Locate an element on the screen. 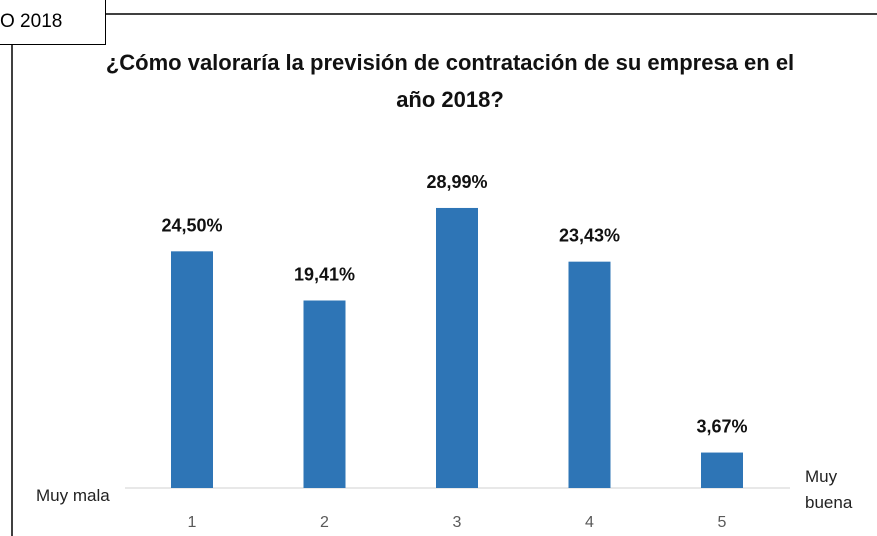  value-label: 28,99% is located at coordinates (456, 182).